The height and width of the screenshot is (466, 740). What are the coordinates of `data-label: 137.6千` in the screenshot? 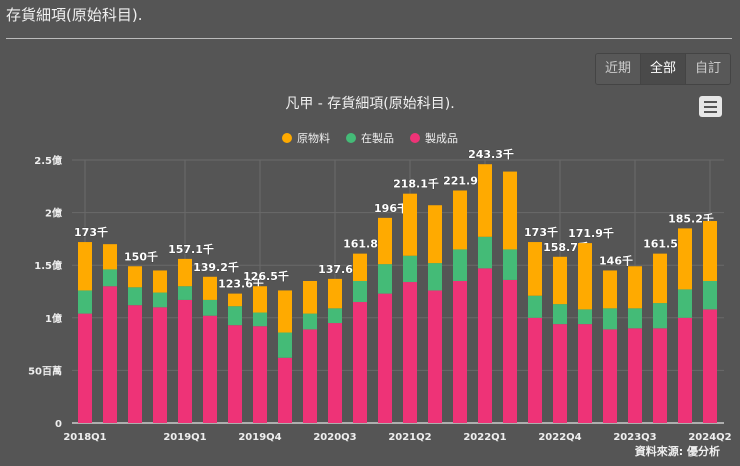 It's located at (341, 269).